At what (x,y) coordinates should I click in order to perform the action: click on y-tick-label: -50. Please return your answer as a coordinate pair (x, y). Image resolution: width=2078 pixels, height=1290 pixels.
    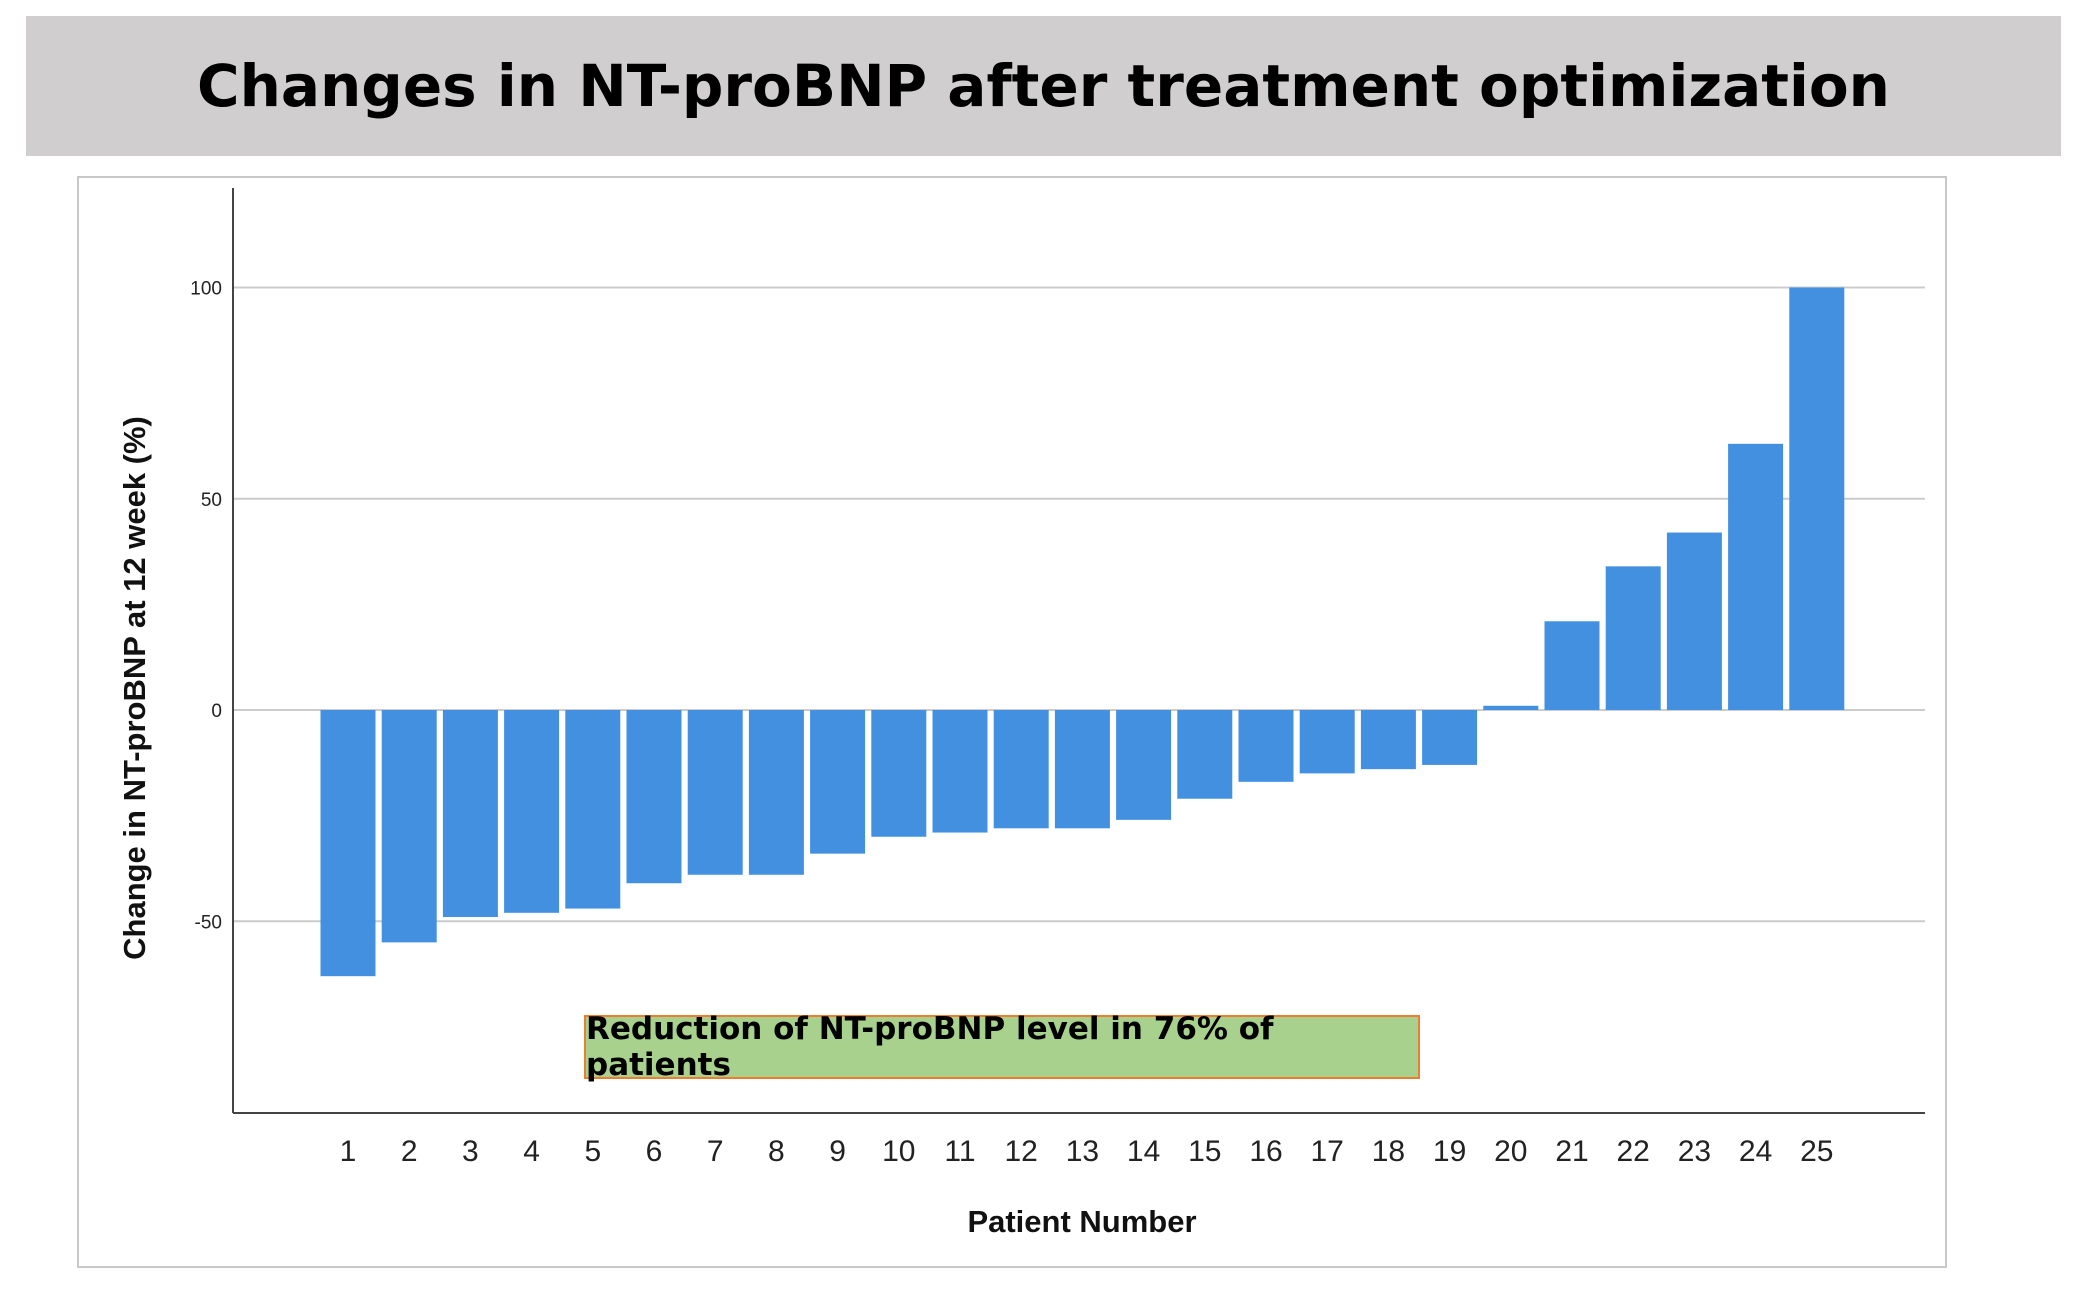
    Looking at the image, I should click on (208, 922).